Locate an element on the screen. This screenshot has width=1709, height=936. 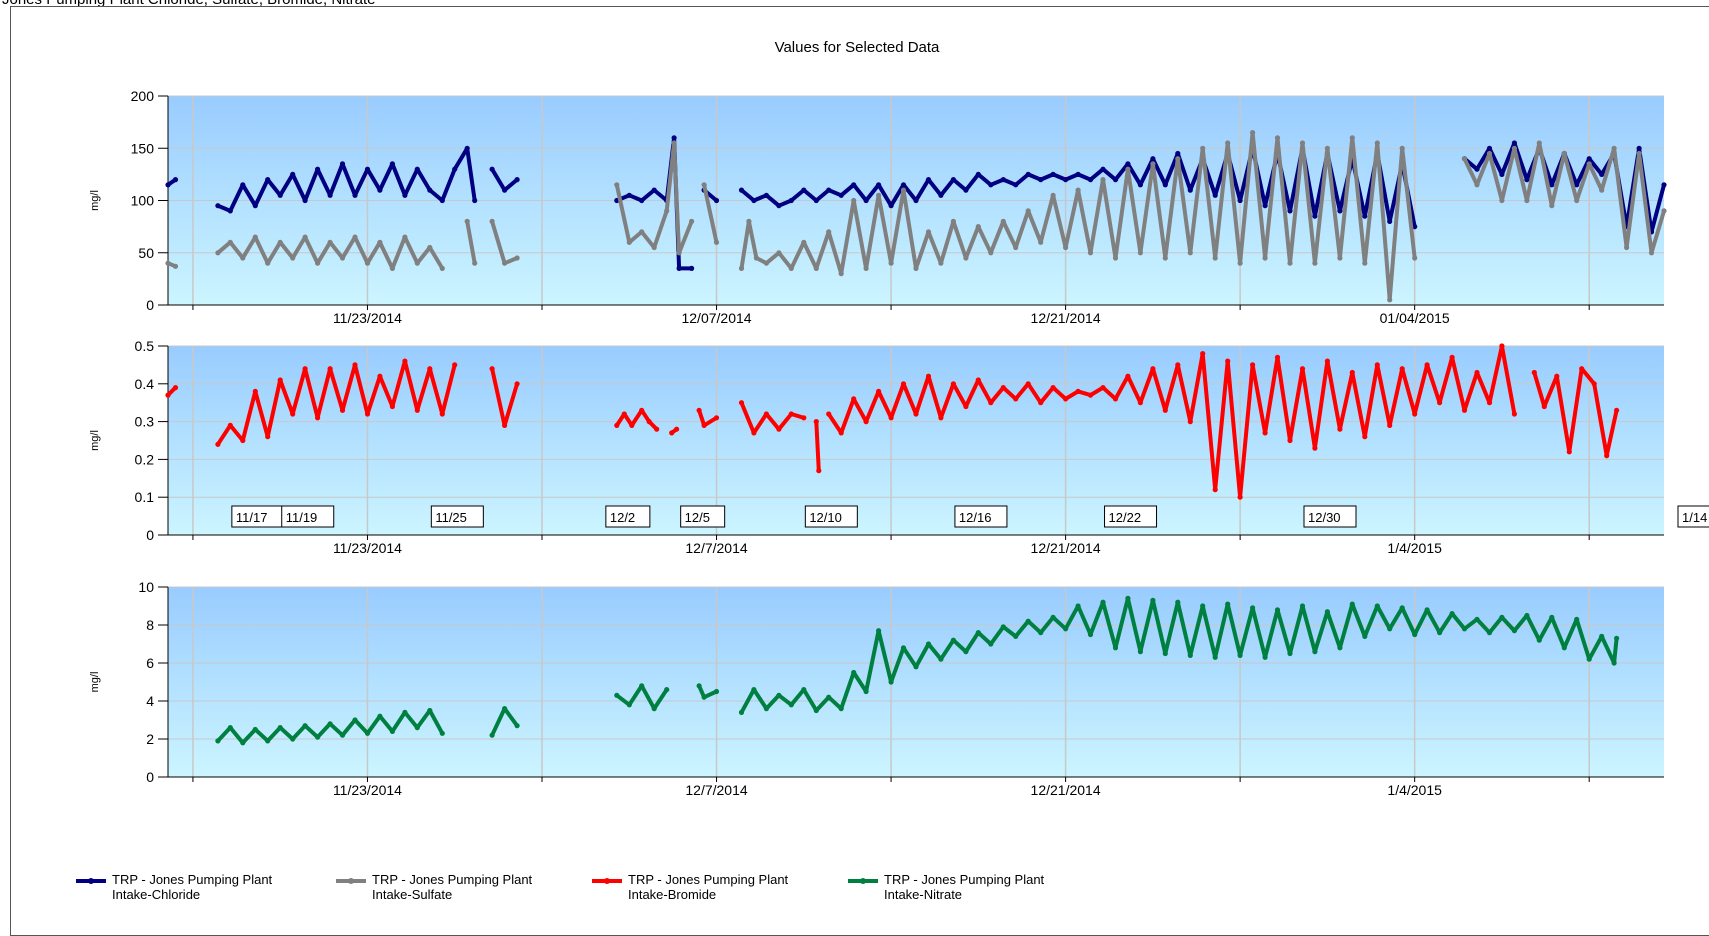
x-tick-label: 12/21/2014 is located at coordinates (1066, 548).